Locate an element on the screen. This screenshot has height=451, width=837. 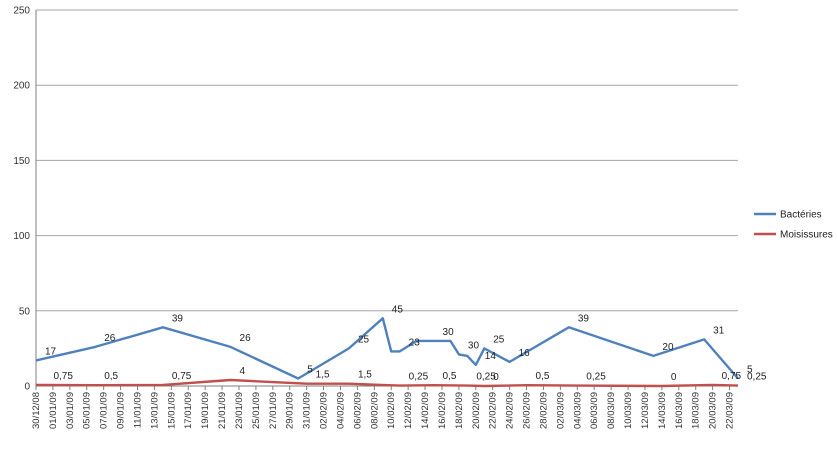
data-label: 45 is located at coordinates (398, 309).